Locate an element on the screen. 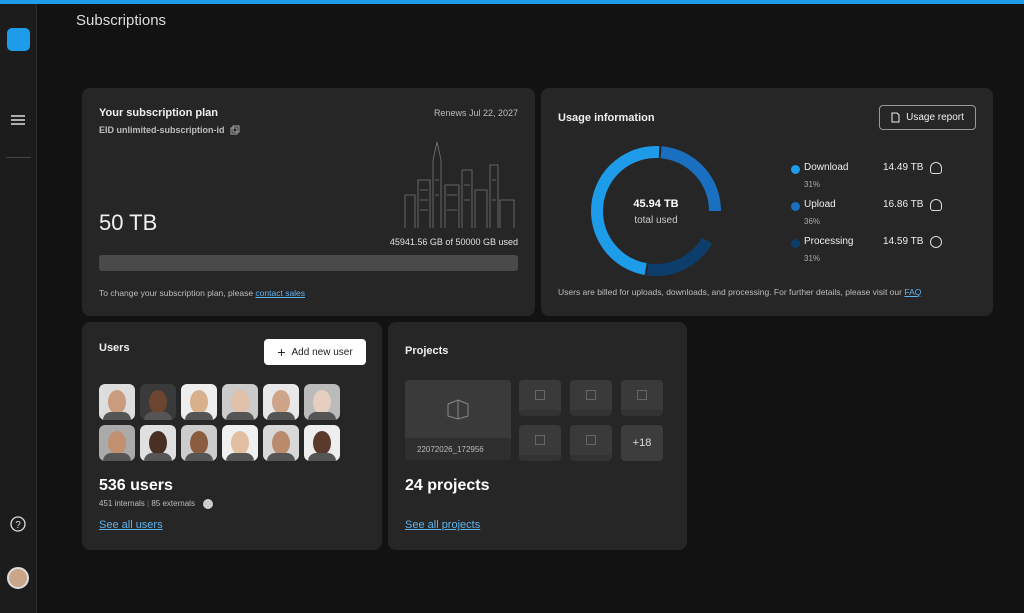  divider is located at coordinates (18, 157).